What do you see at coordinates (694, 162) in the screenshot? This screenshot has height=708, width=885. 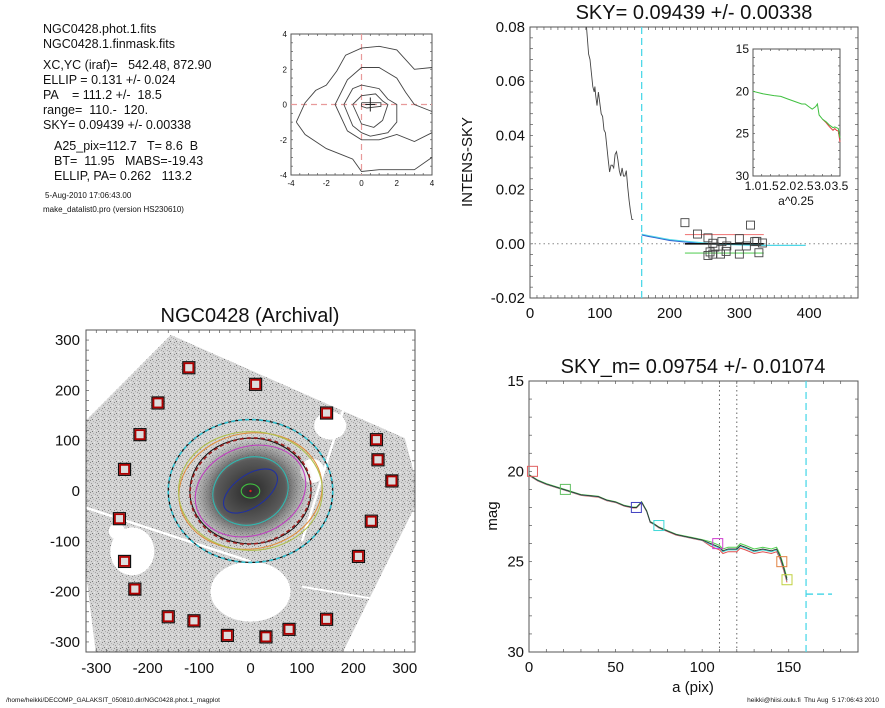 I see `sky-frame` at bounding box center [694, 162].